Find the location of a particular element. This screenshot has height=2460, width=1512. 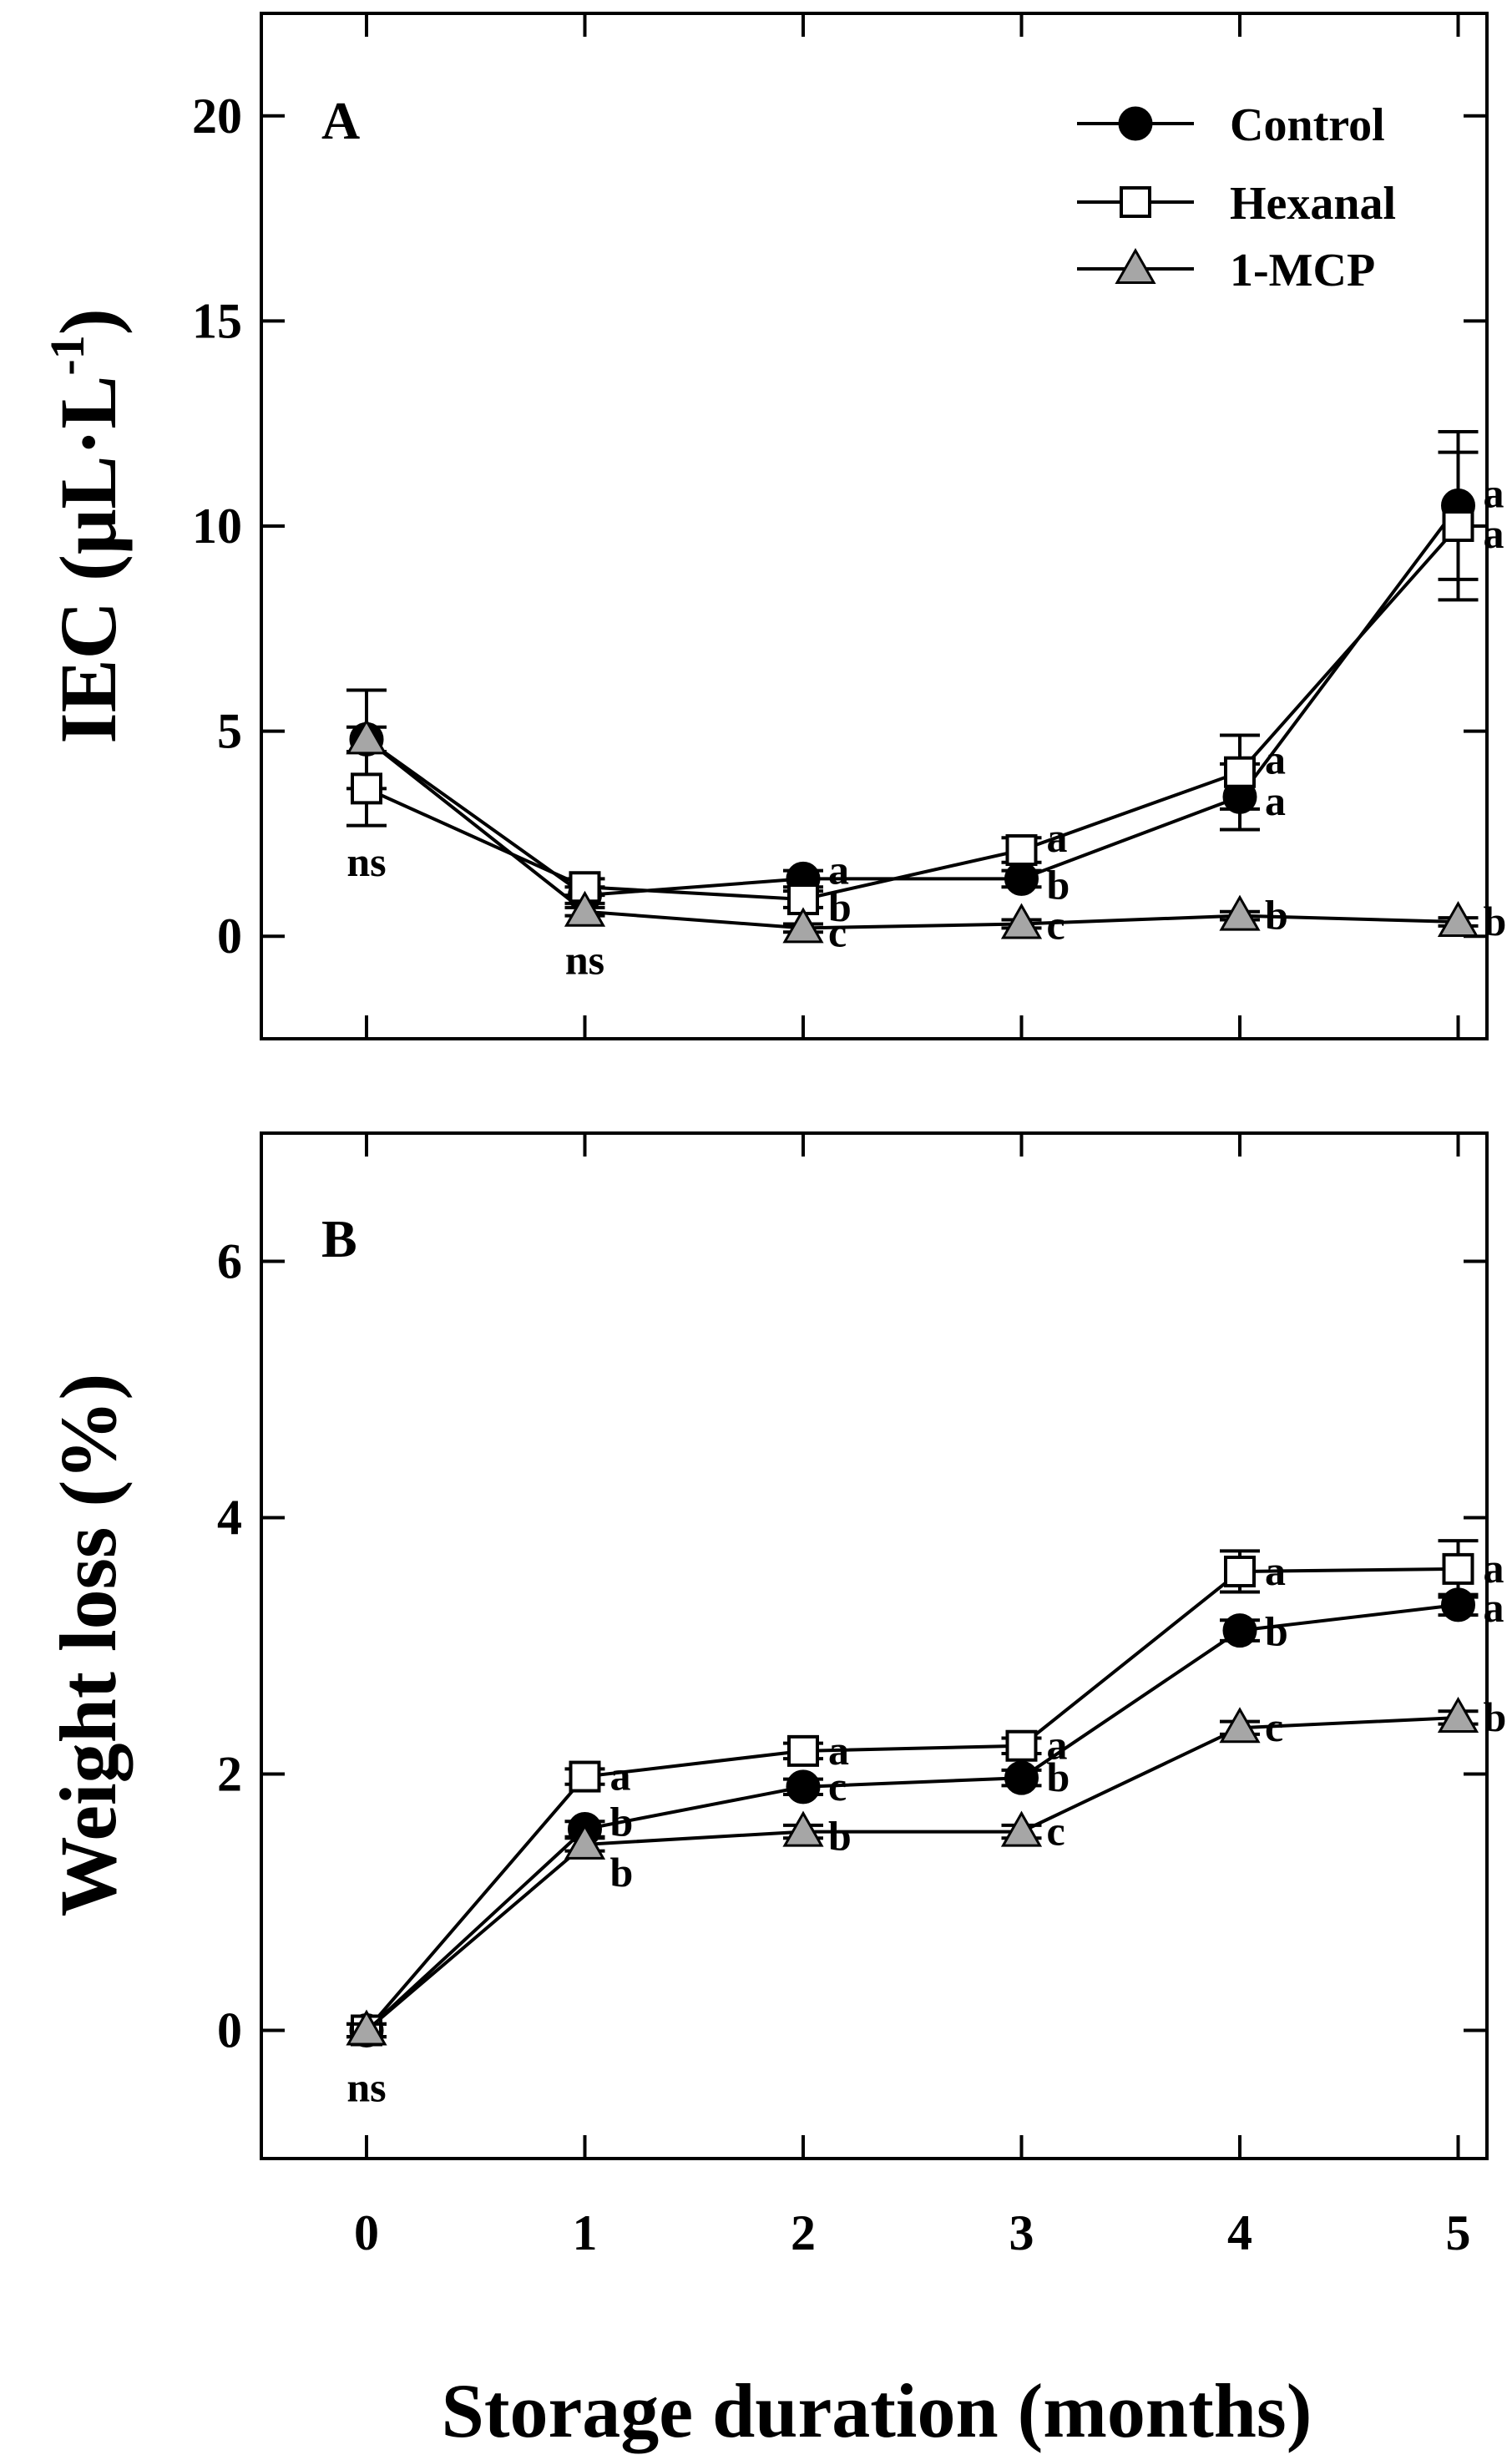

y-tick-label: 20 is located at coordinates (217, 116).